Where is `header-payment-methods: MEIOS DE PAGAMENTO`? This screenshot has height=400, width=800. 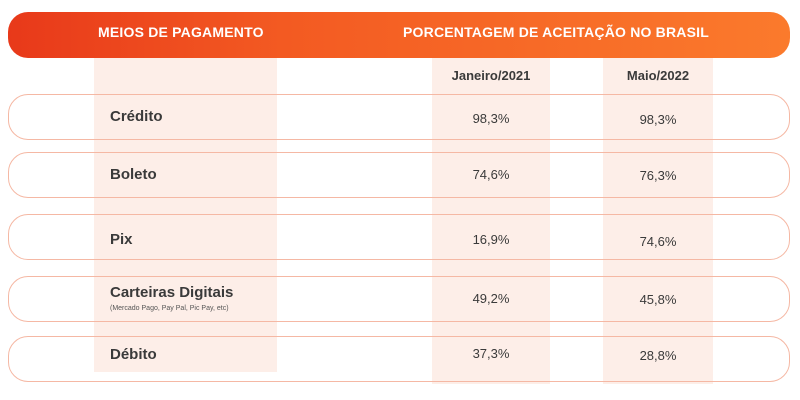 header-payment-methods: MEIOS DE PAGAMENTO is located at coordinates (181, 32).